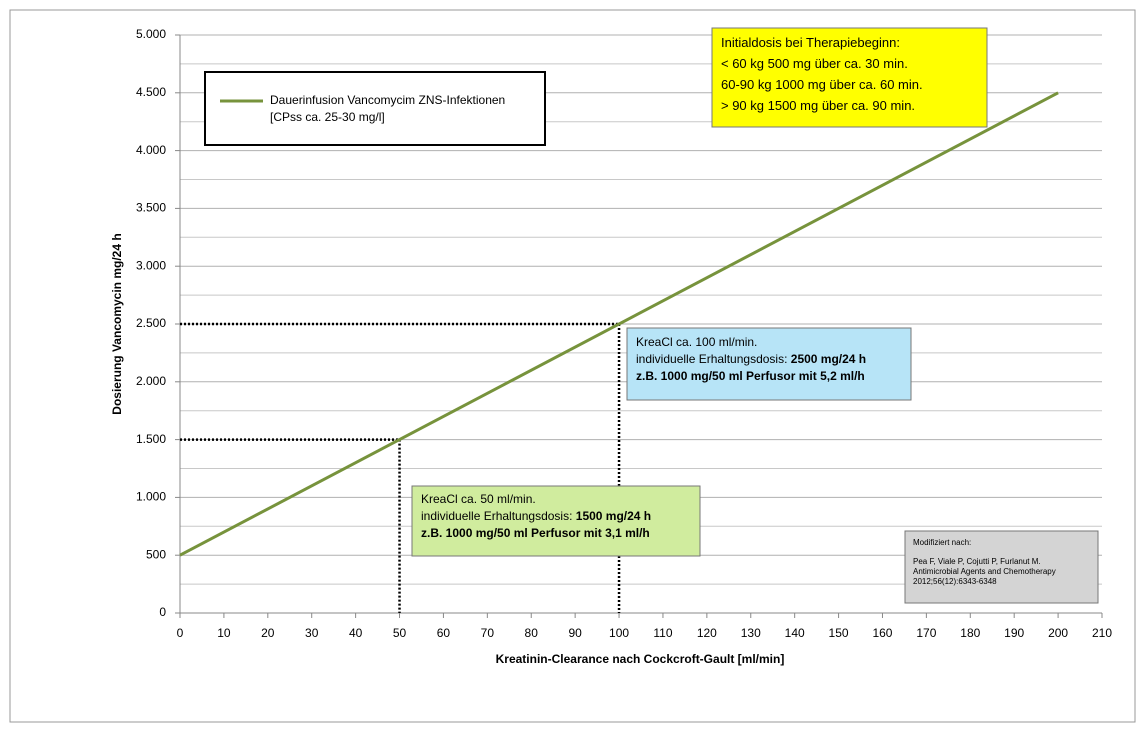  I want to click on y-tick-label: 2.000, so click(151, 381).